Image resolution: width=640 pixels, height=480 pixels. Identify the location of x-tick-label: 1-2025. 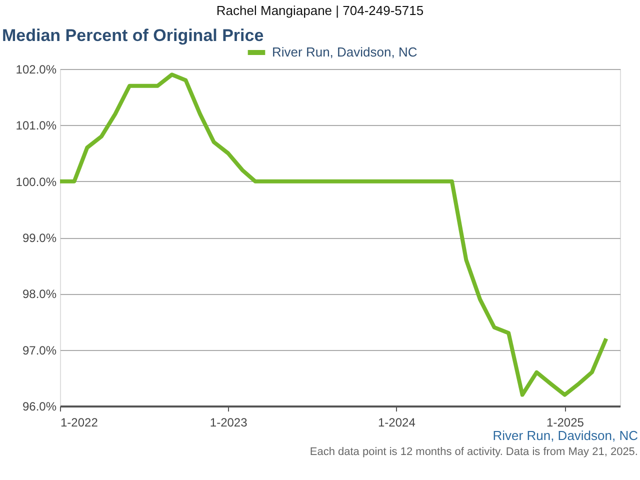
(565, 423).